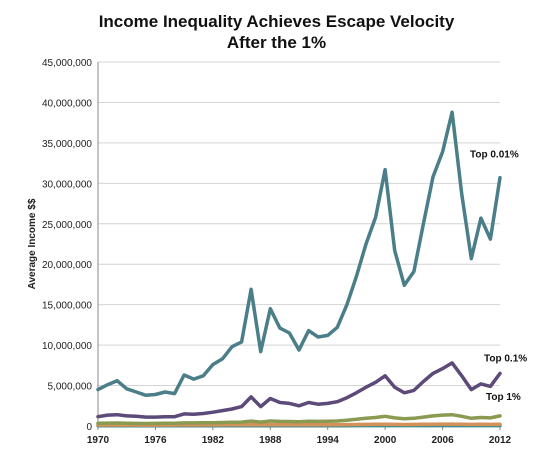  I want to click on y-tick-label: 10,000,000, so click(67, 346).